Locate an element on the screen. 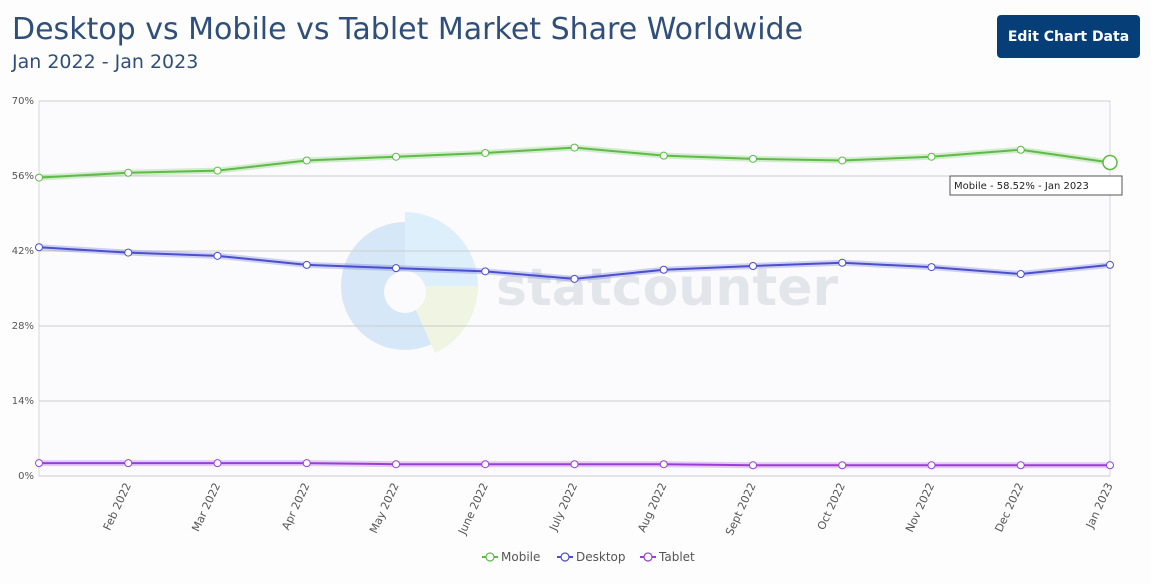 The height and width of the screenshot is (584, 1151). watermark-logo-segment-yellow is located at coordinates (441, 319).